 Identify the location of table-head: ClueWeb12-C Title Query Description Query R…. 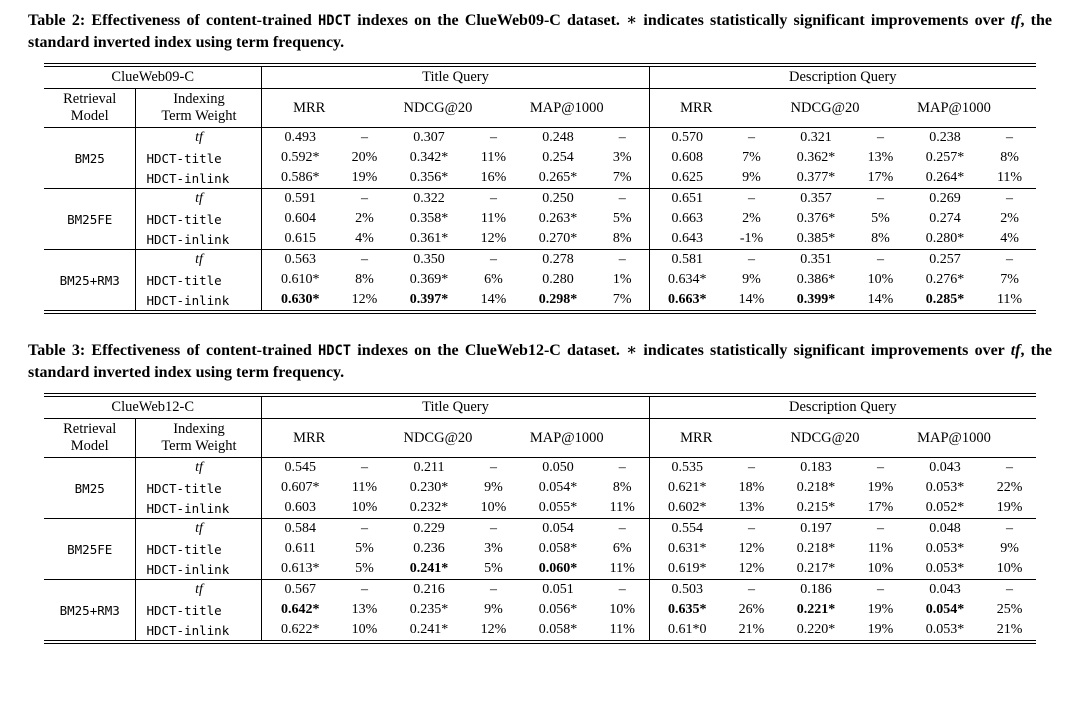
(540, 427).